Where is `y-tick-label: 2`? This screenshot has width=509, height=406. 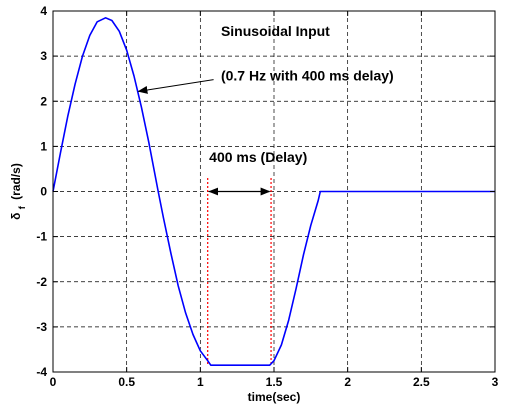
y-tick-label: 2 is located at coordinates (43, 101).